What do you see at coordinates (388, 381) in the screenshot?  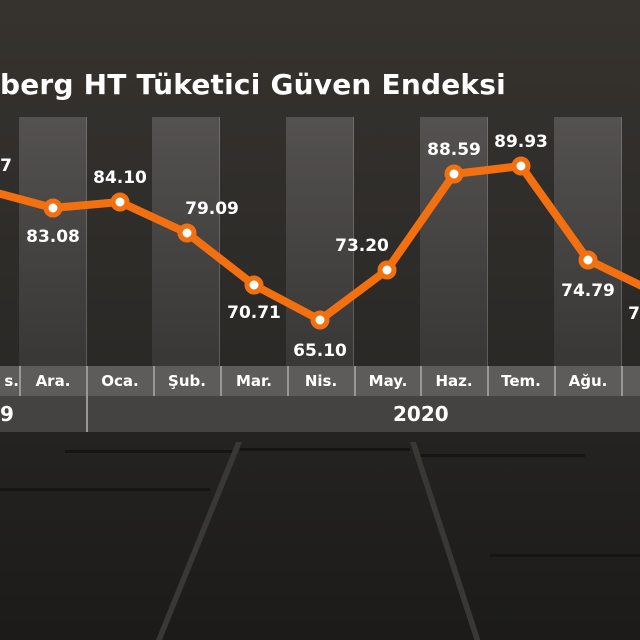 I see `month-label: May.` at bounding box center [388, 381].